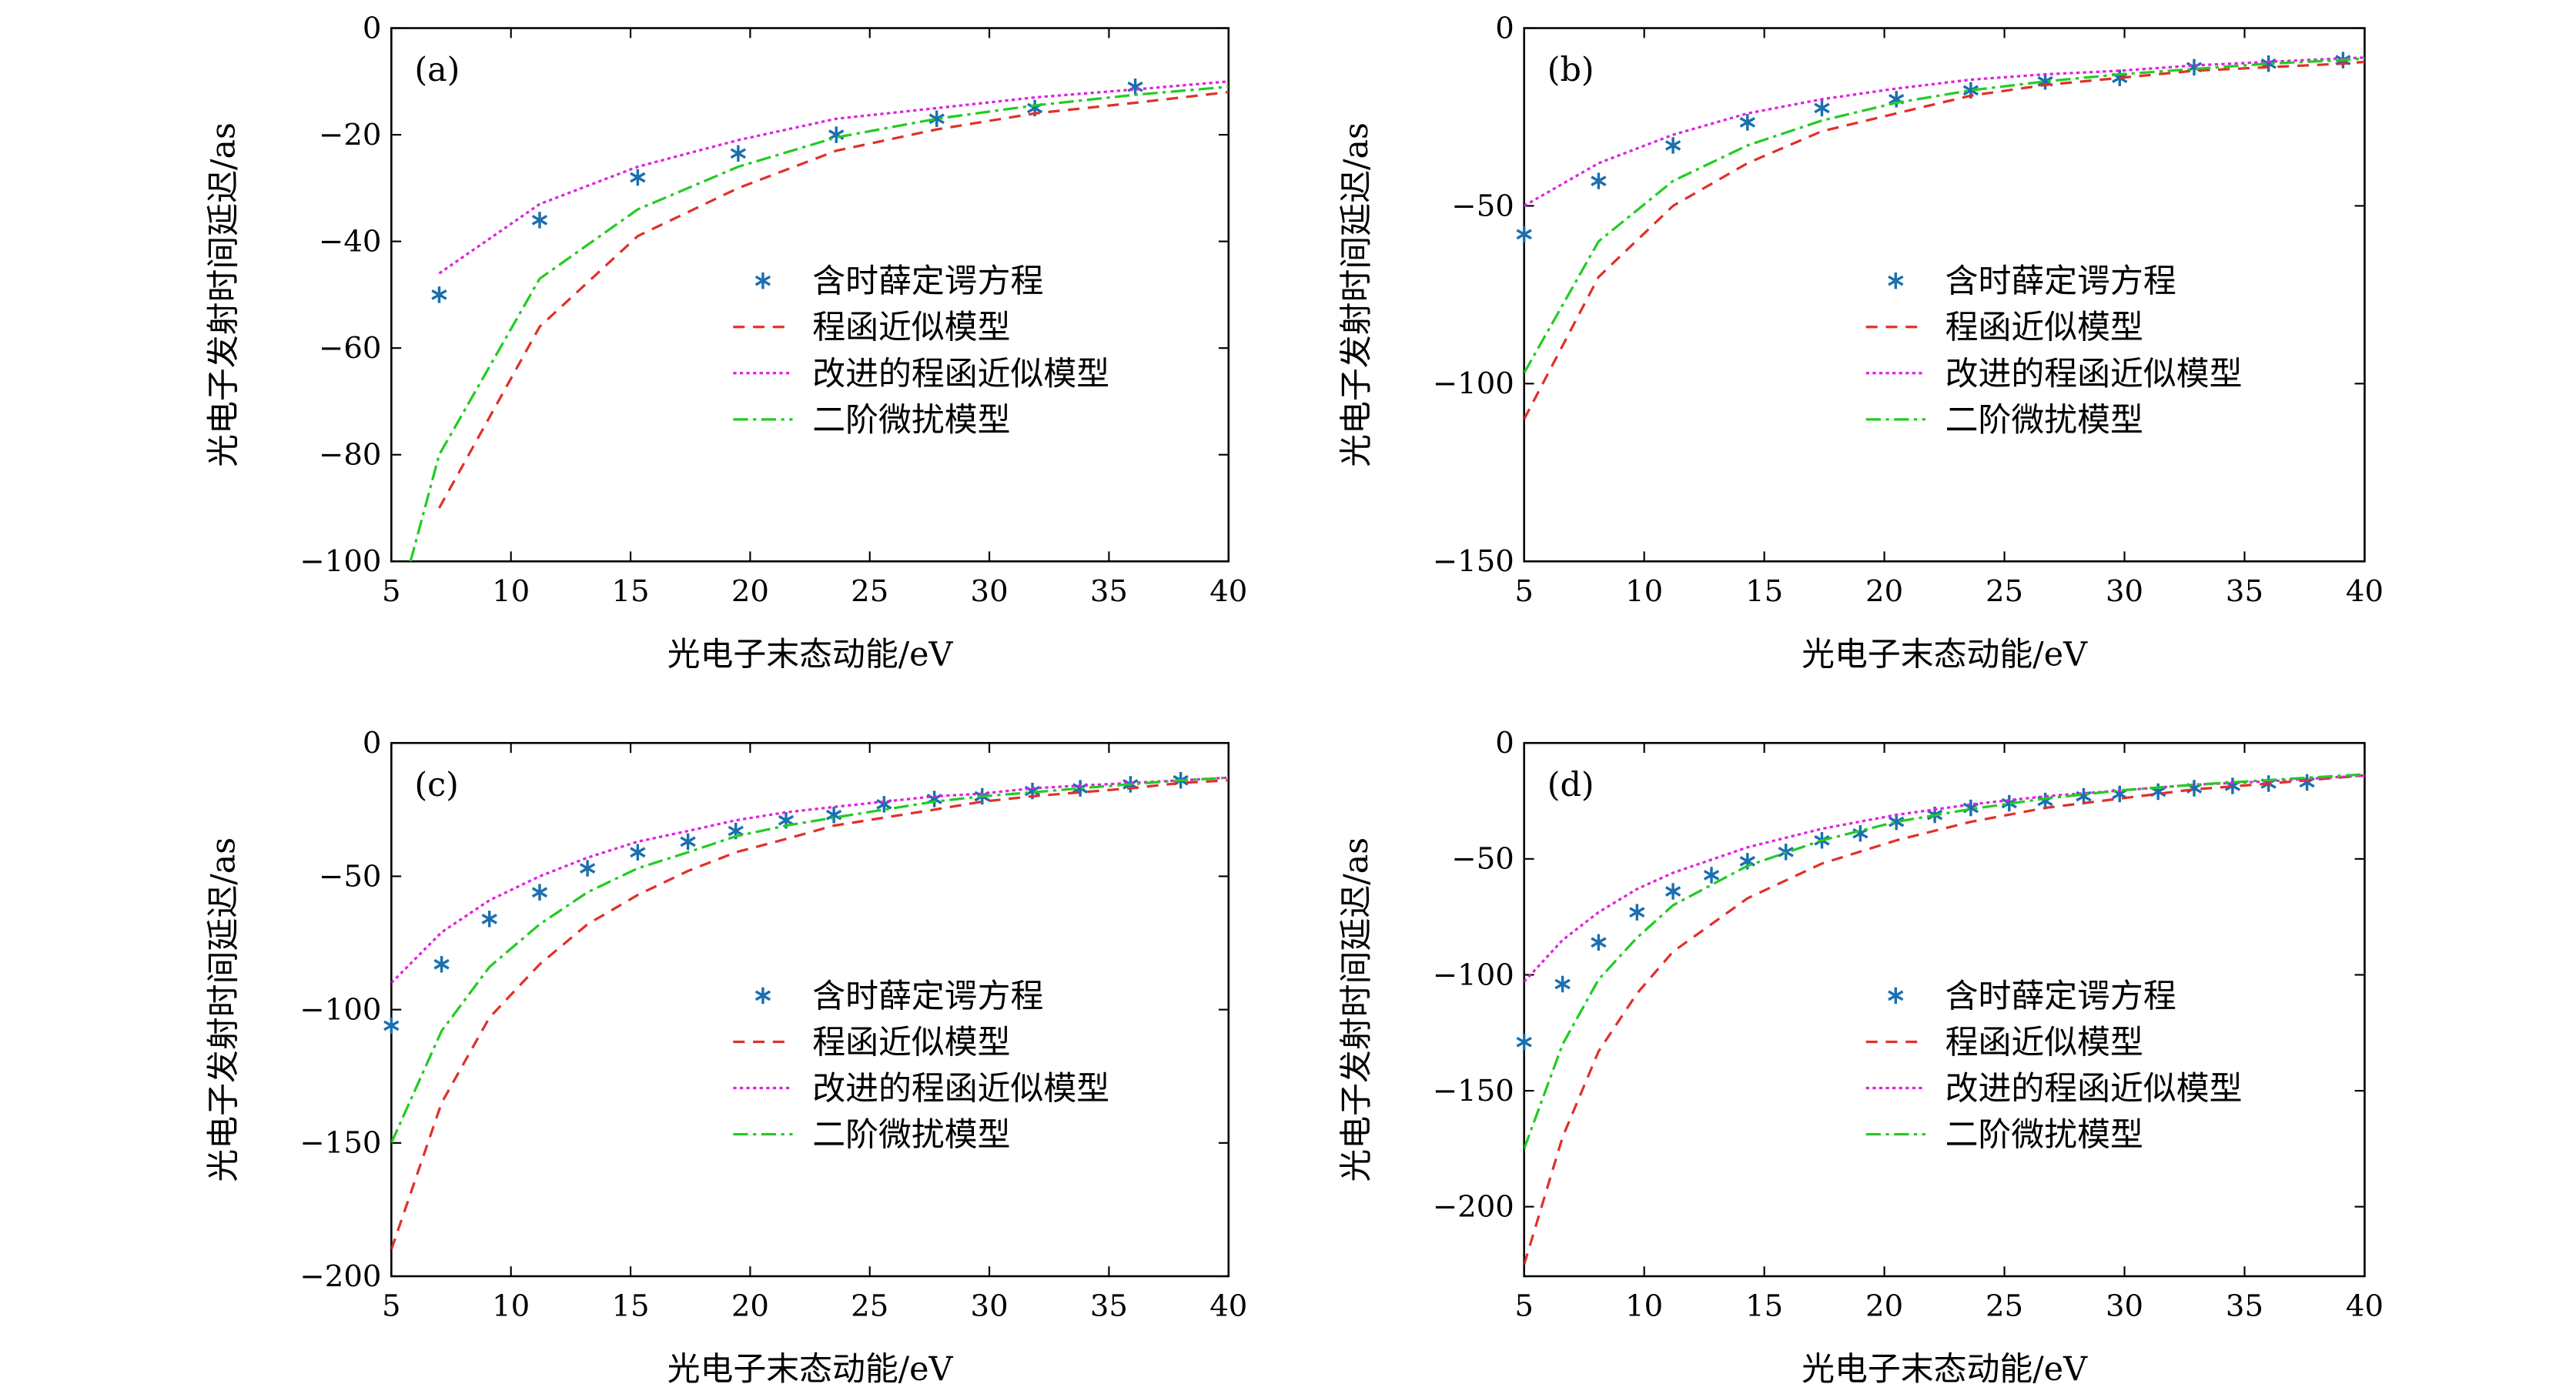 This screenshot has width=2576, height=1394. Describe the element at coordinates (1109, 1306) in the screenshot. I see `x-tick-label: 35` at that location.